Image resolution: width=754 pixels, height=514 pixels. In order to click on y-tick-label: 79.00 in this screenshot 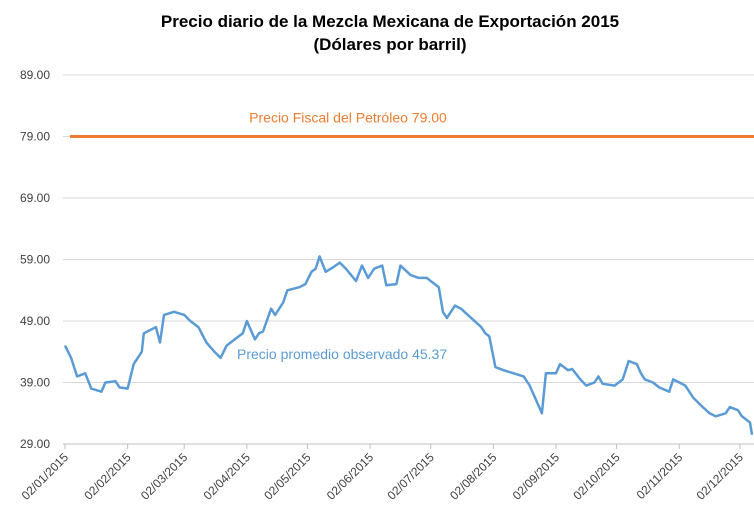, I will do `click(35, 137)`.